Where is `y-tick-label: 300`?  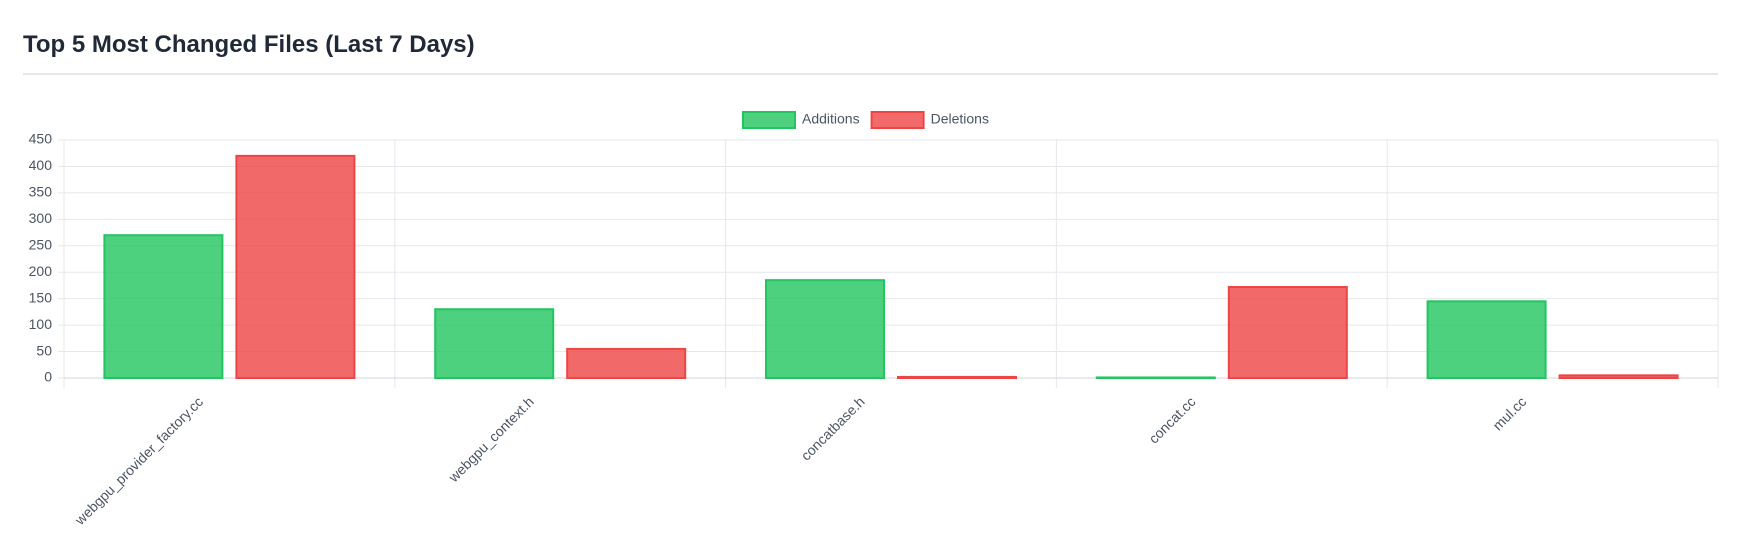 y-tick-label: 300 is located at coordinates (41, 218).